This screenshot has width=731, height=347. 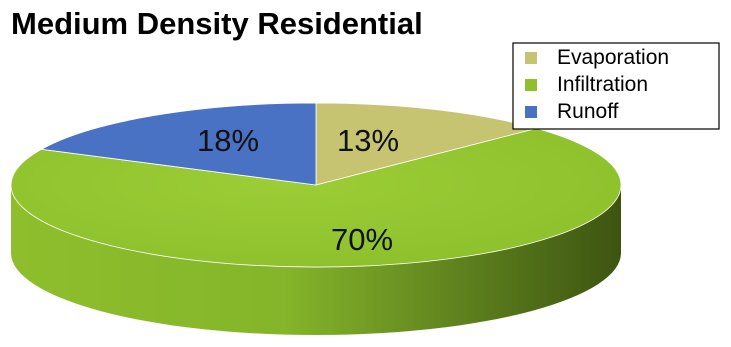 What do you see at coordinates (613, 57) in the screenshot?
I see `legend-label-evaporation: Evaporation` at bounding box center [613, 57].